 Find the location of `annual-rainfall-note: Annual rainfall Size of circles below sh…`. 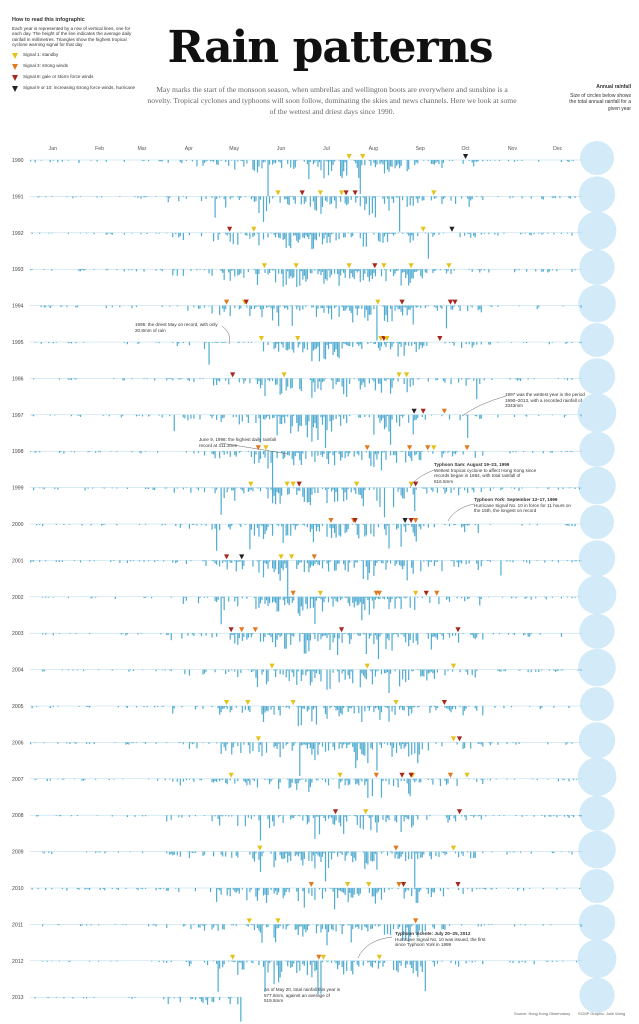

annual-rainfall-note: Annual rainfall Size of circles below sh… is located at coordinates (598, 98).